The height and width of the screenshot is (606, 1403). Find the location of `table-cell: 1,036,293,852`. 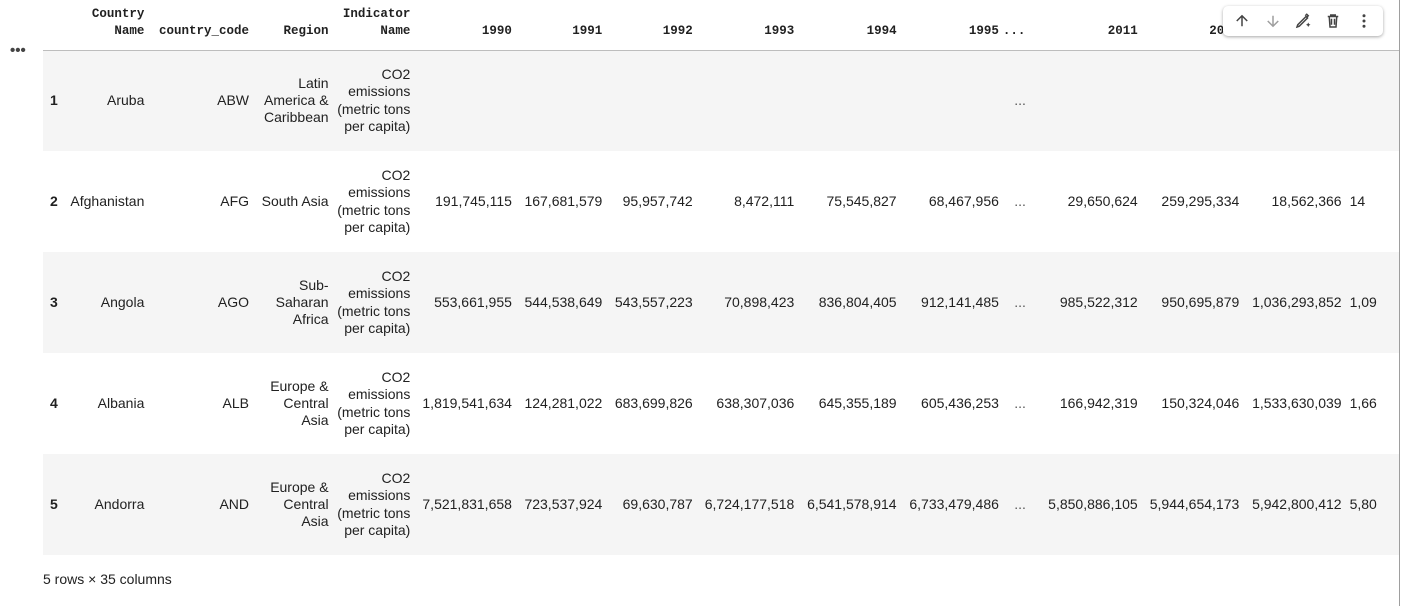

table-cell: 1,036,293,852 is located at coordinates (1294, 302).